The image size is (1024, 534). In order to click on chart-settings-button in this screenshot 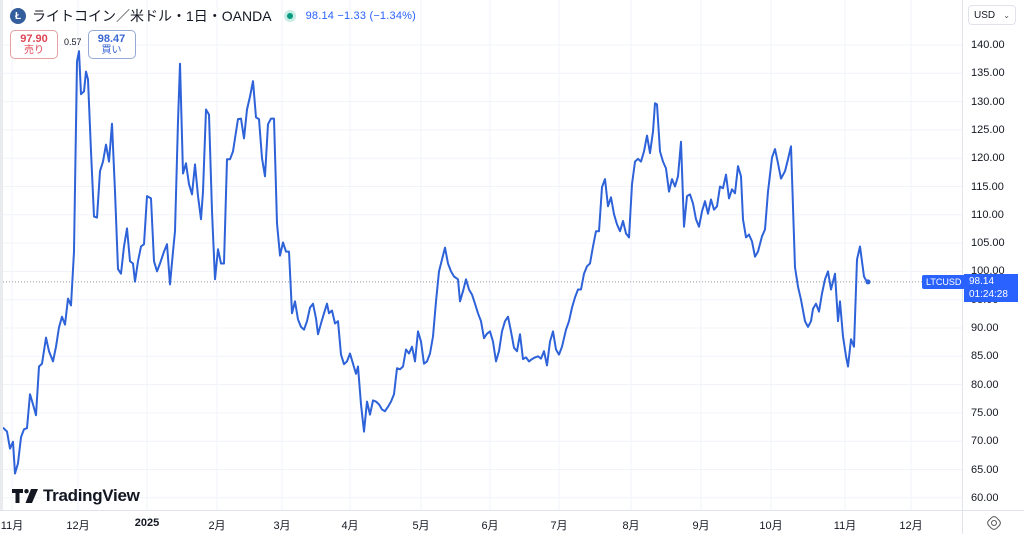, I will do `click(993, 522)`.